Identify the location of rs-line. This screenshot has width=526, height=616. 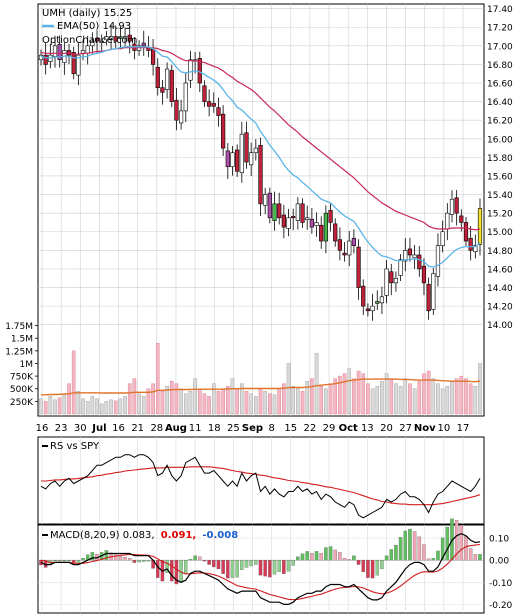
(260, 486).